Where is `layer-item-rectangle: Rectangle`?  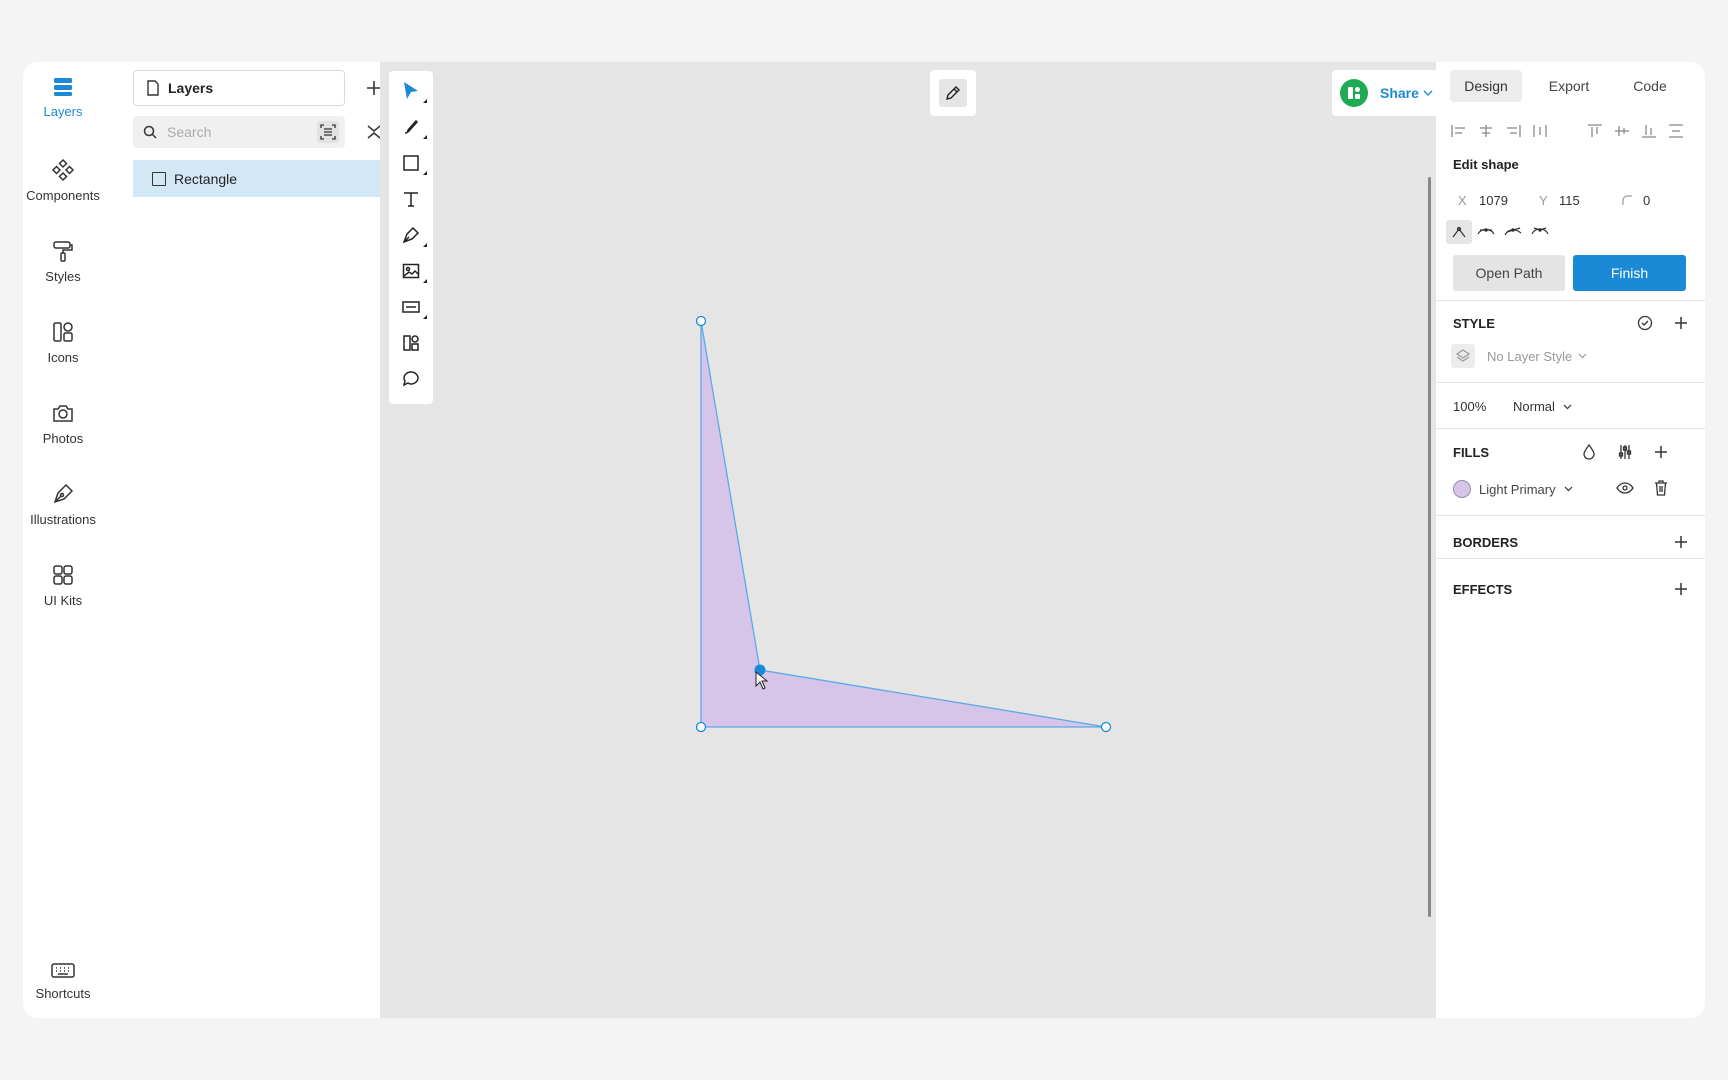 layer-item-rectangle: Rectangle is located at coordinates (261, 178).